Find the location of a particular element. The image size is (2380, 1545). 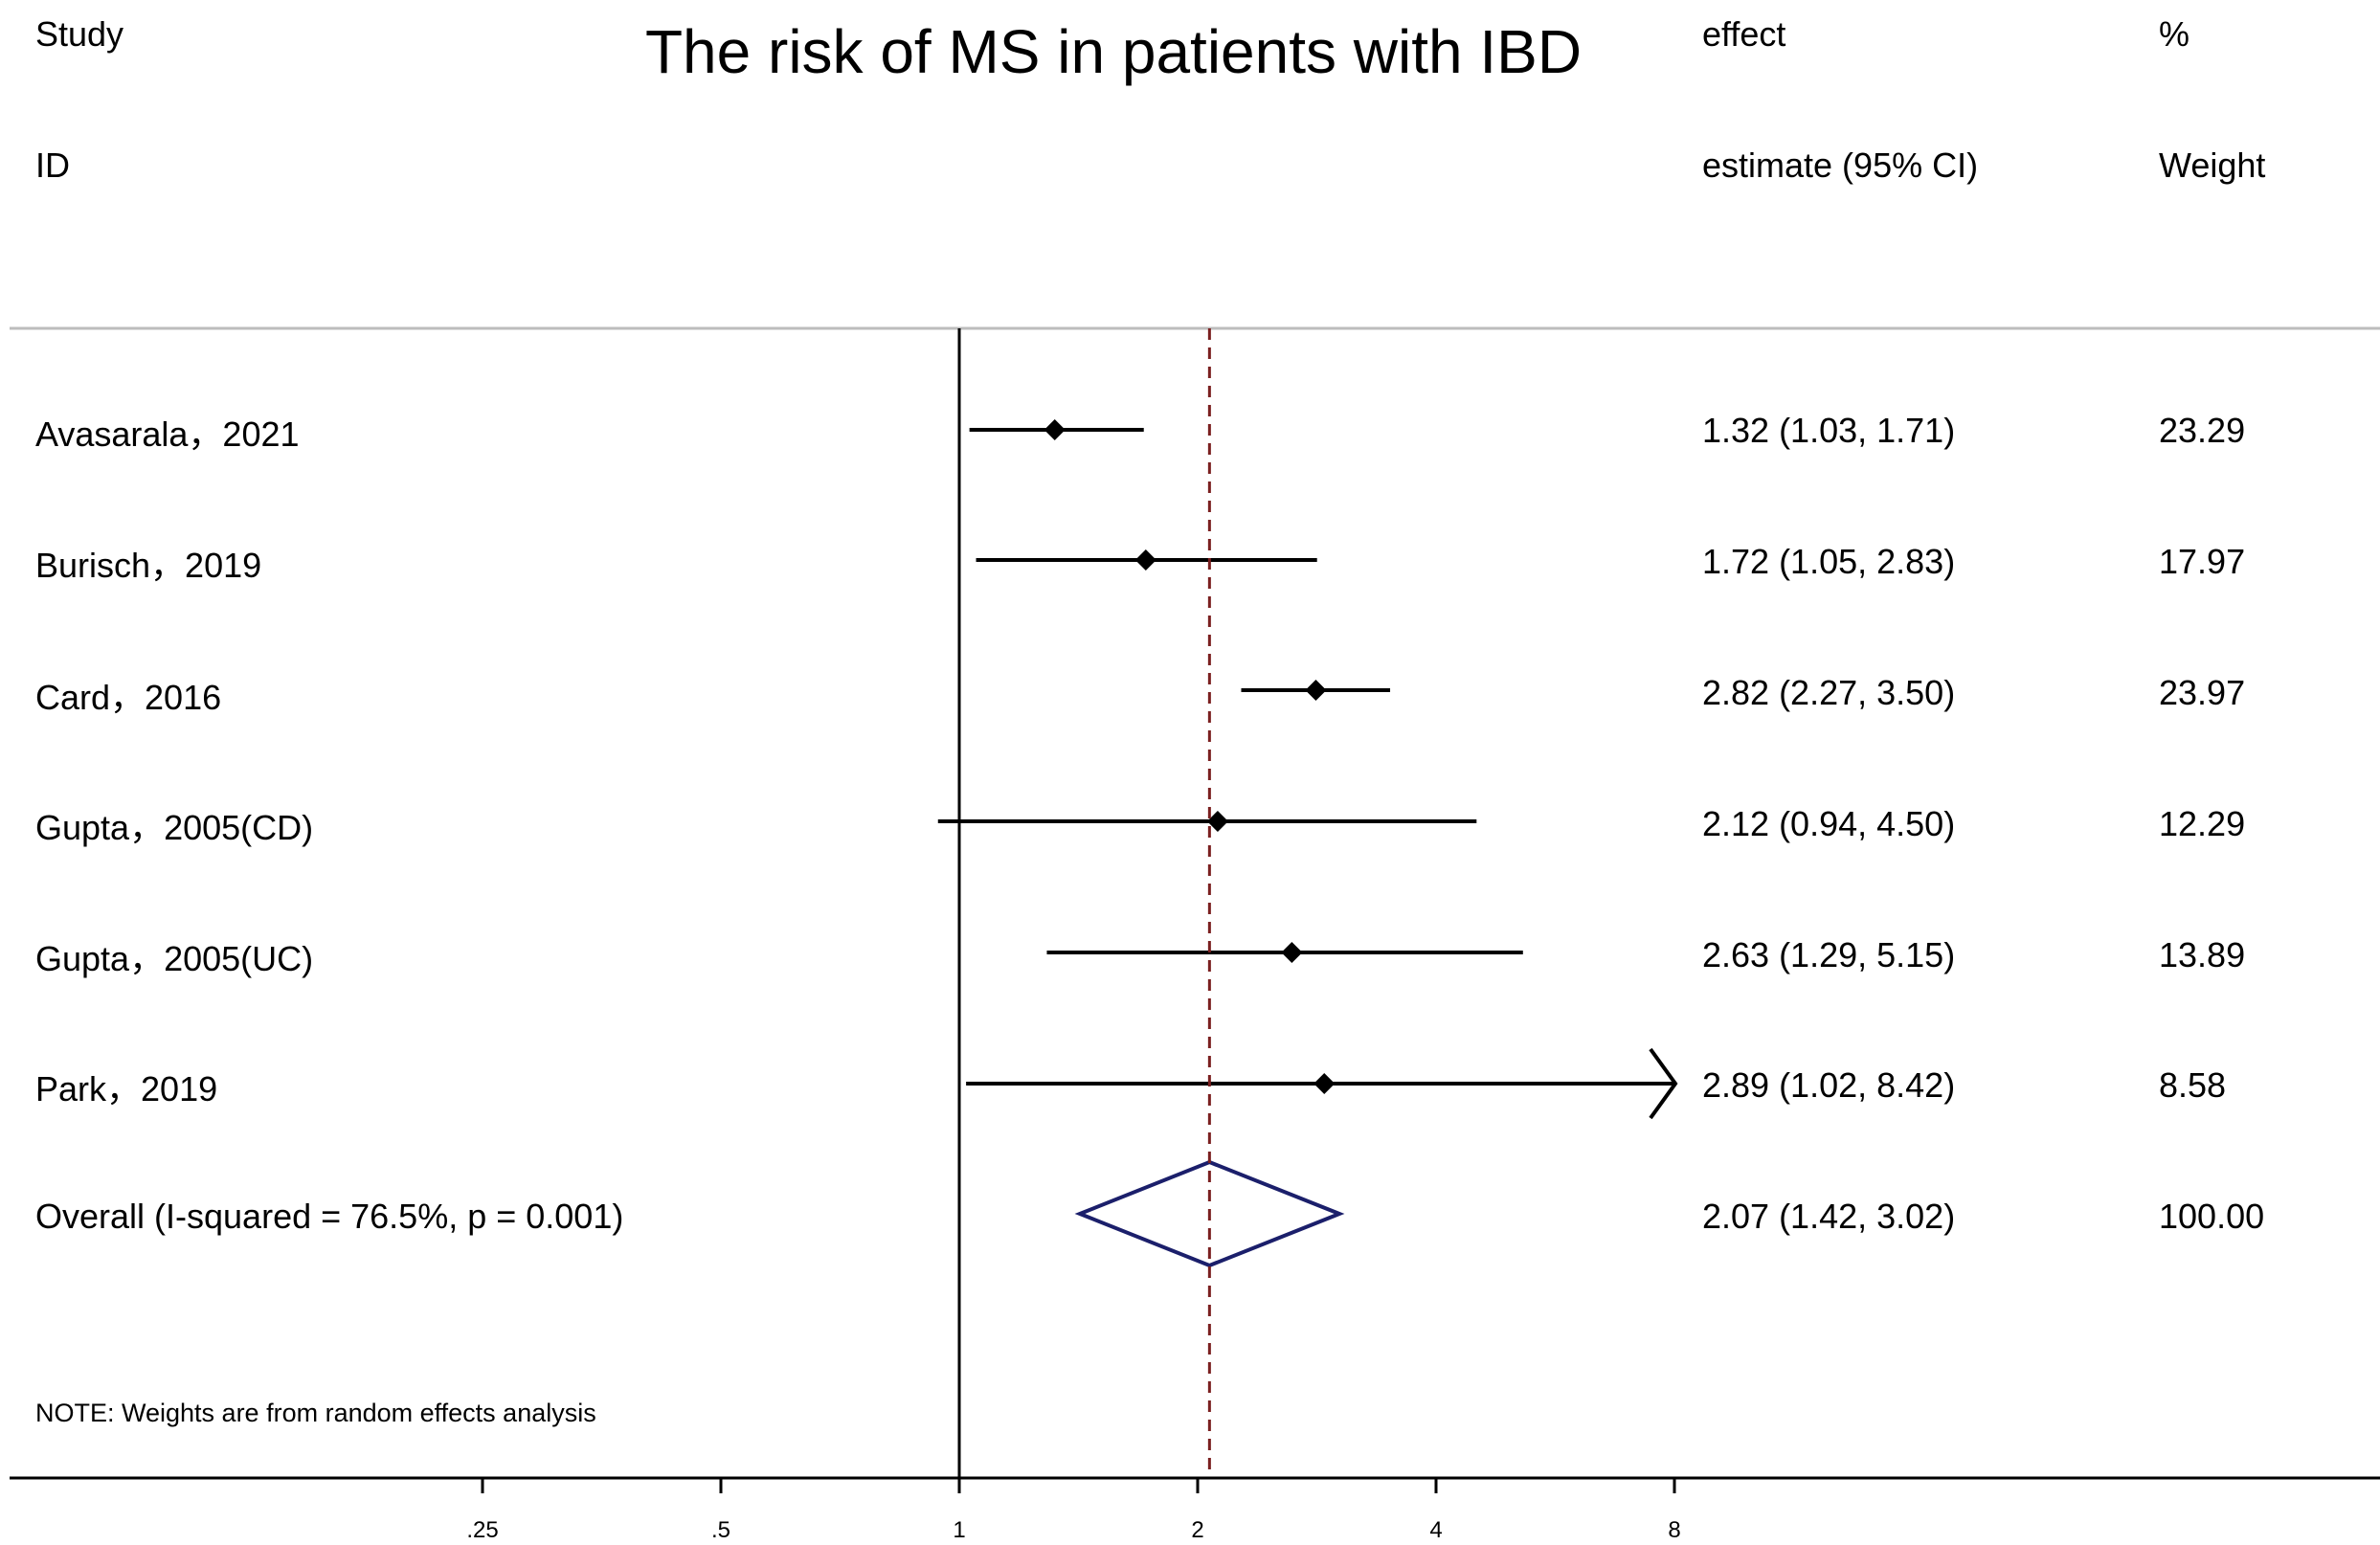

overall-label: Overall (I-squared = 76.5%, p = 0.001) is located at coordinates (329, 1216).